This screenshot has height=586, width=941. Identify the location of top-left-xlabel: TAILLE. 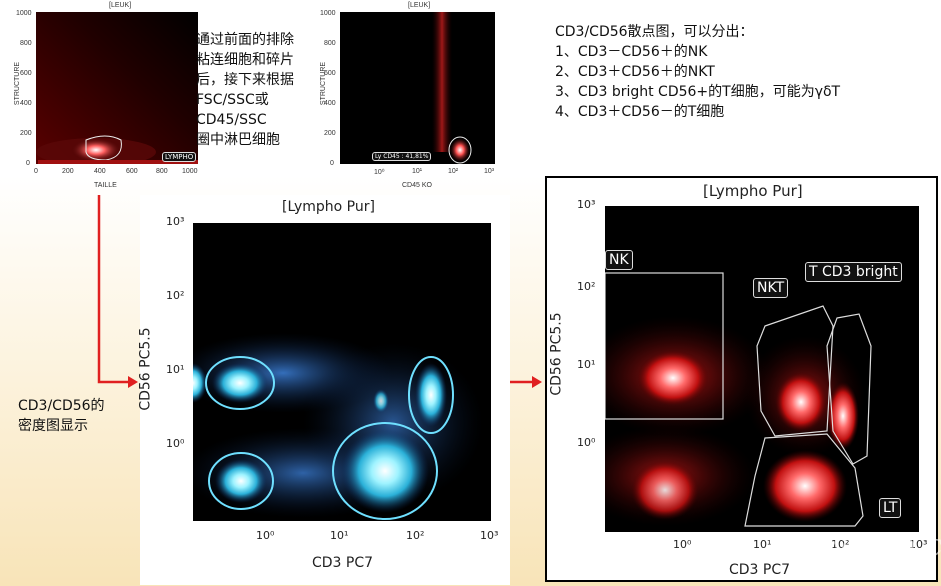
(105, 185).